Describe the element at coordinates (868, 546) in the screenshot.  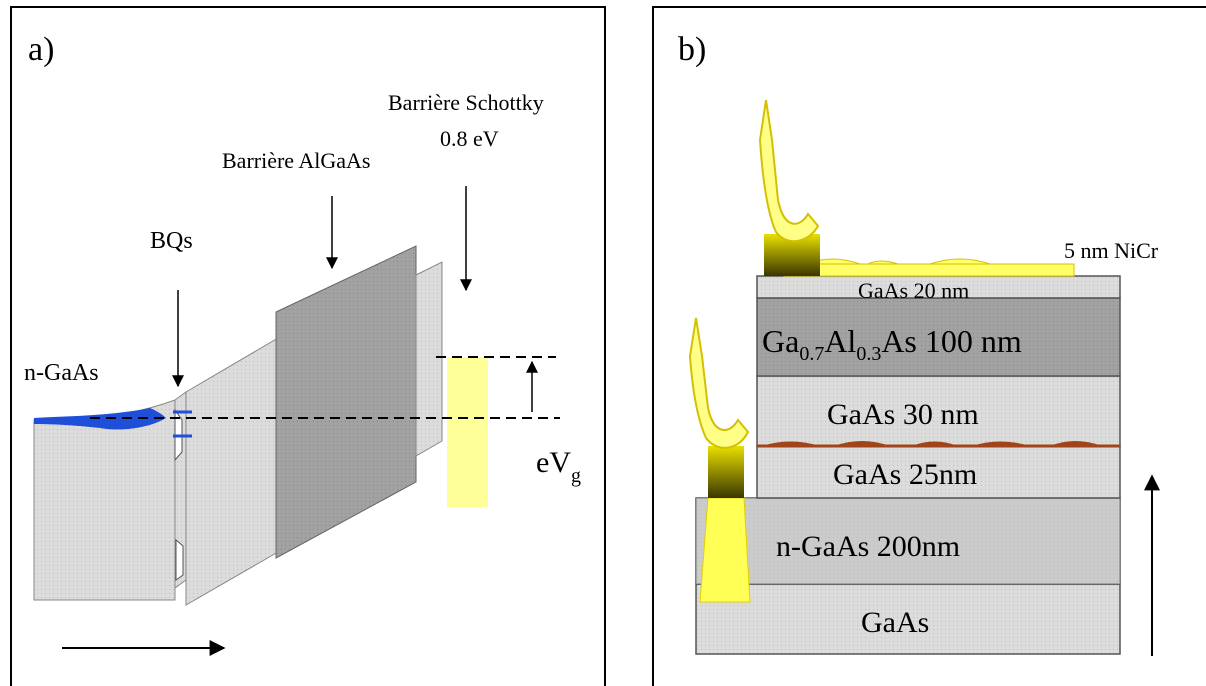
I see `ngaas200-label: n-GaAs 200nm` at that location.